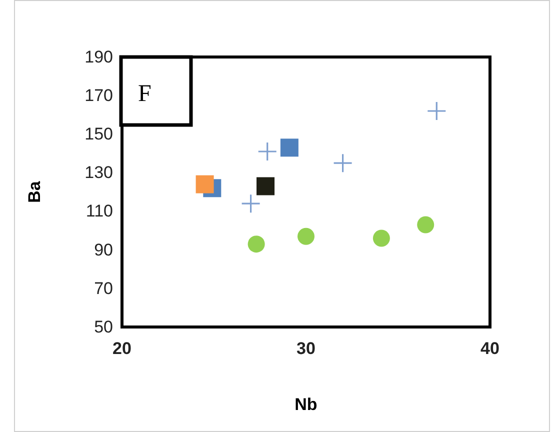 Image resolution: width=555 pixels, height=432 pixels. Describe the element at coordinates (122, 348) in the screenshot. I see `x-tick-label: 20` at that location.